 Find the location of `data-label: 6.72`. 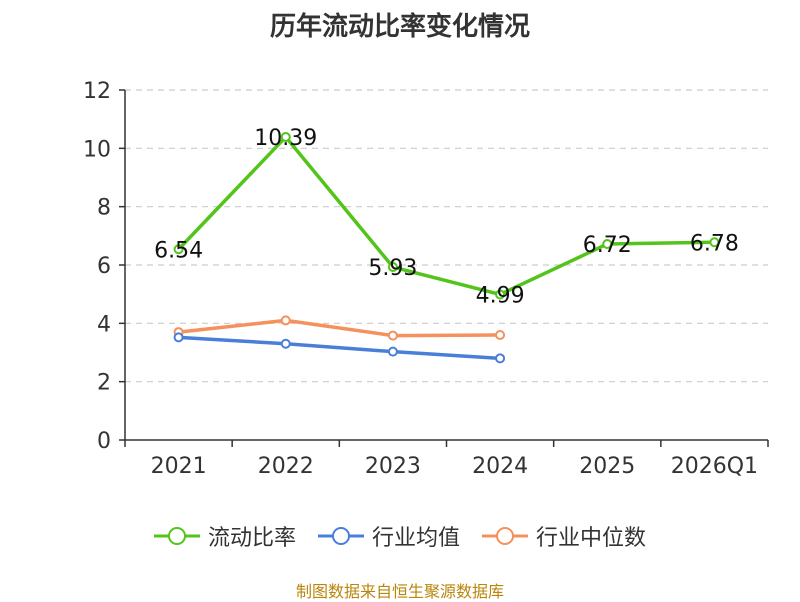

data-label: 6.72 is located at coordinates (607, 245).